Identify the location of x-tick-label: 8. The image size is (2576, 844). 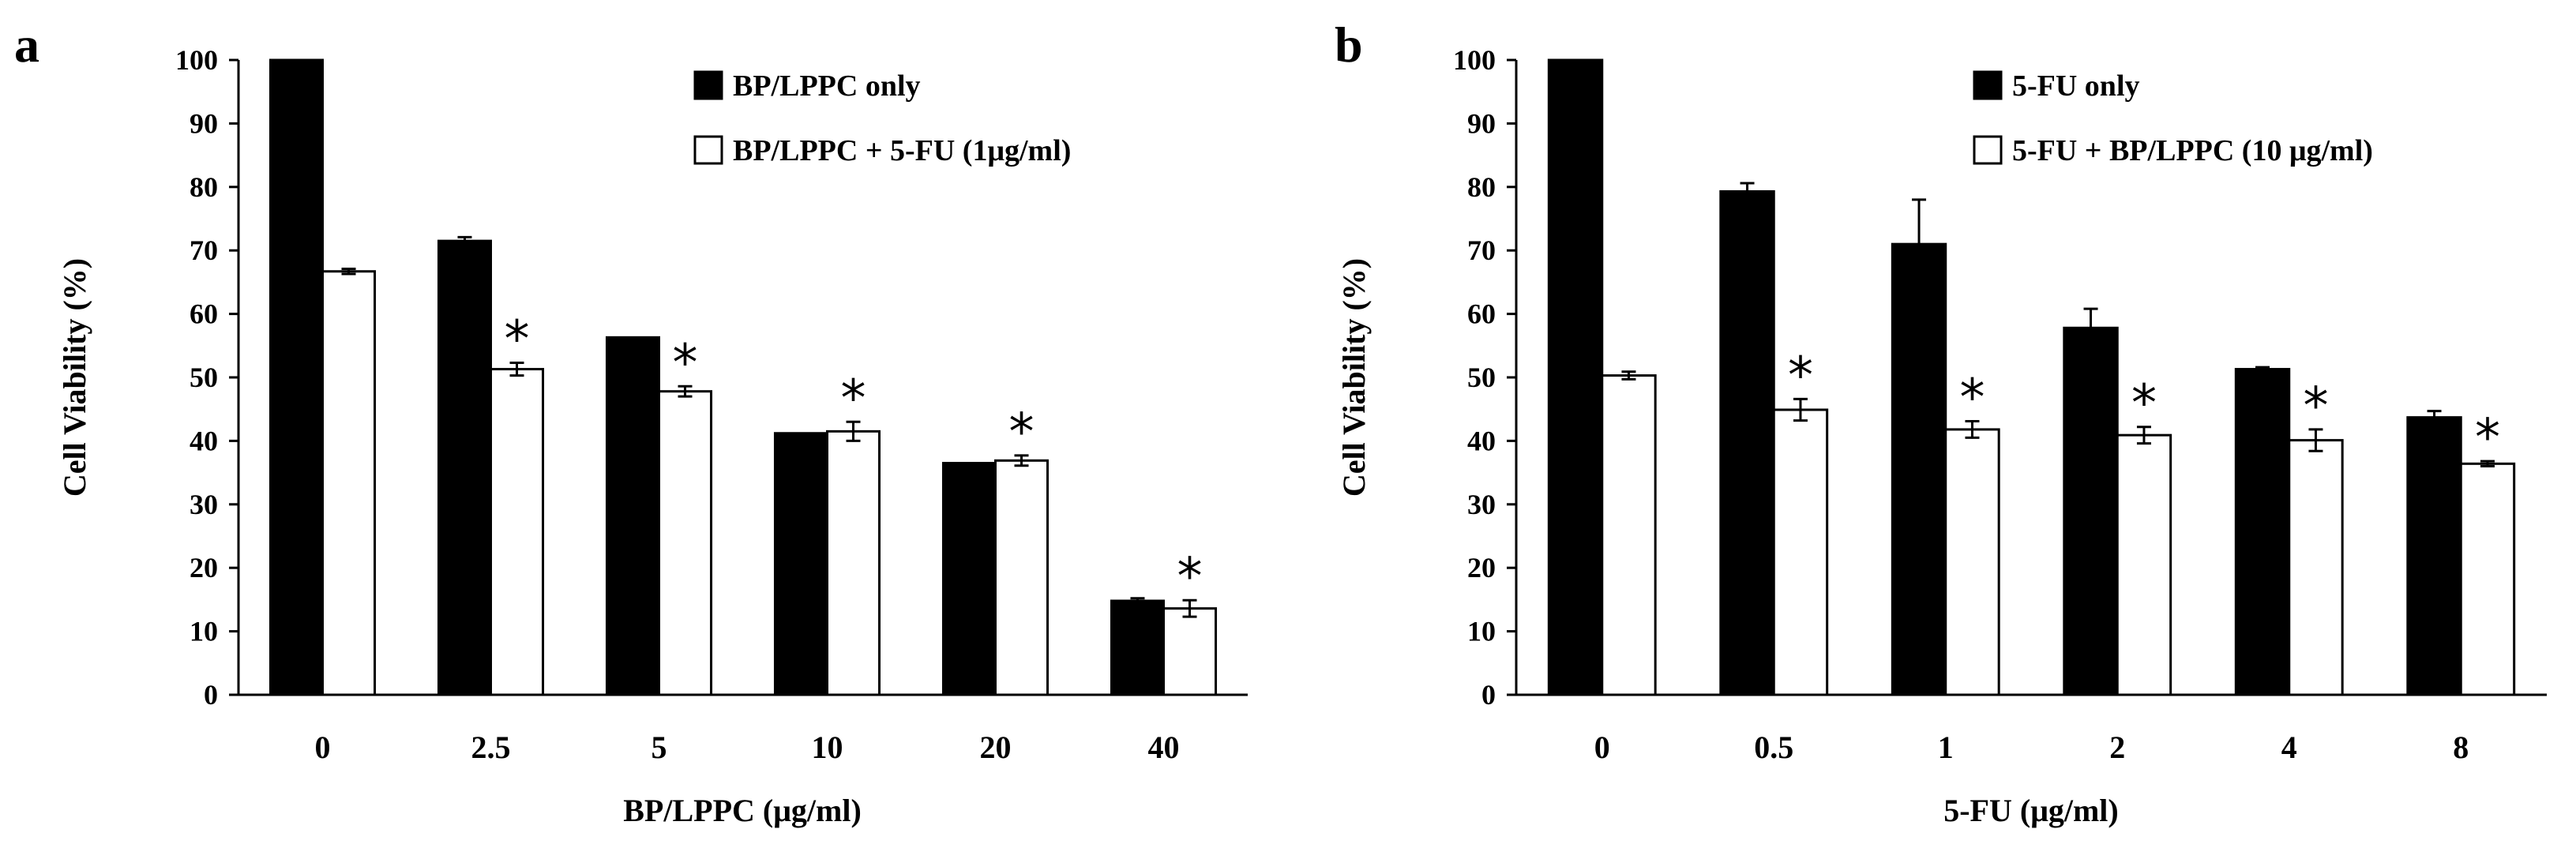
(2461, 747).